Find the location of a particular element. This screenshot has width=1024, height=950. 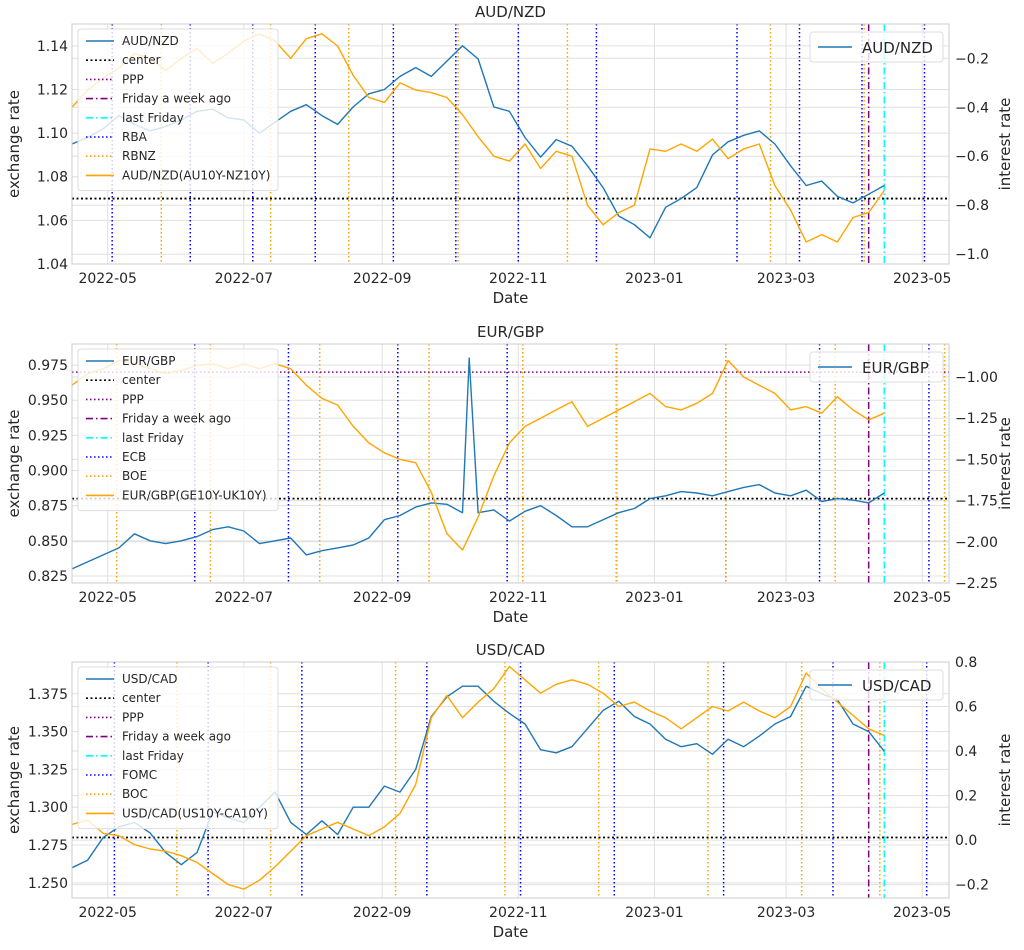

y2-tick-label: −1.25 is located at coordinates (976, 419).